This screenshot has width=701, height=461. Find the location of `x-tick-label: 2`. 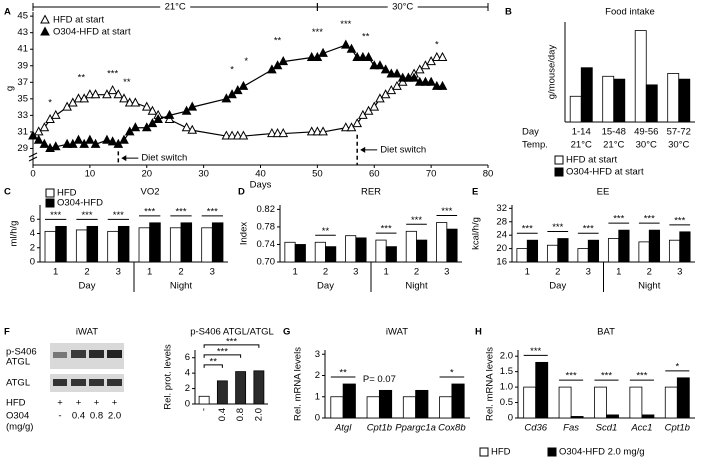

x-tick-label: 2 is located at coordinates (180, 272).